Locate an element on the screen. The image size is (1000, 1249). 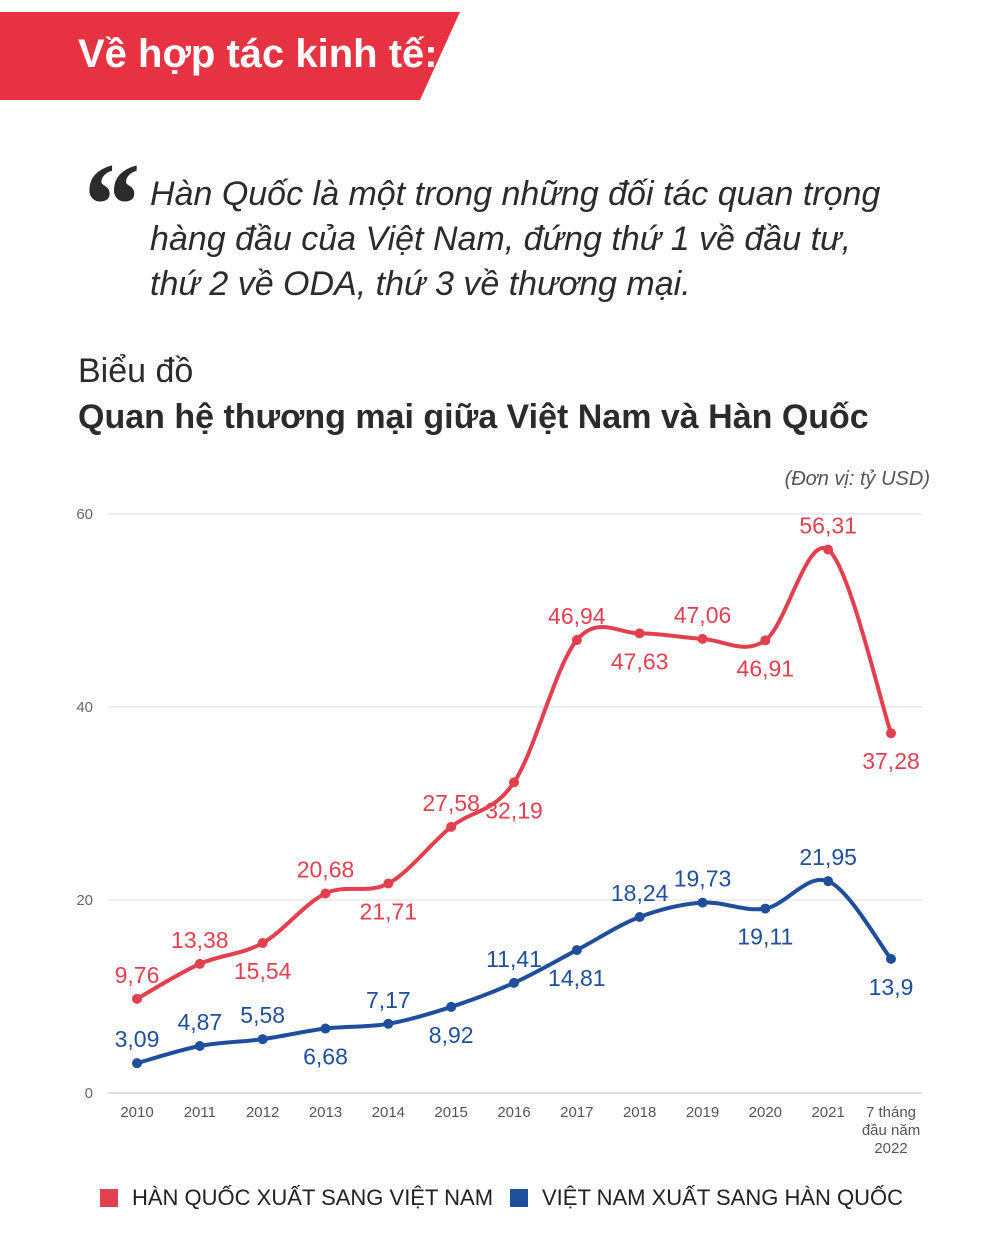
data-label: 8,92 is located at coordinates (451, 1035).